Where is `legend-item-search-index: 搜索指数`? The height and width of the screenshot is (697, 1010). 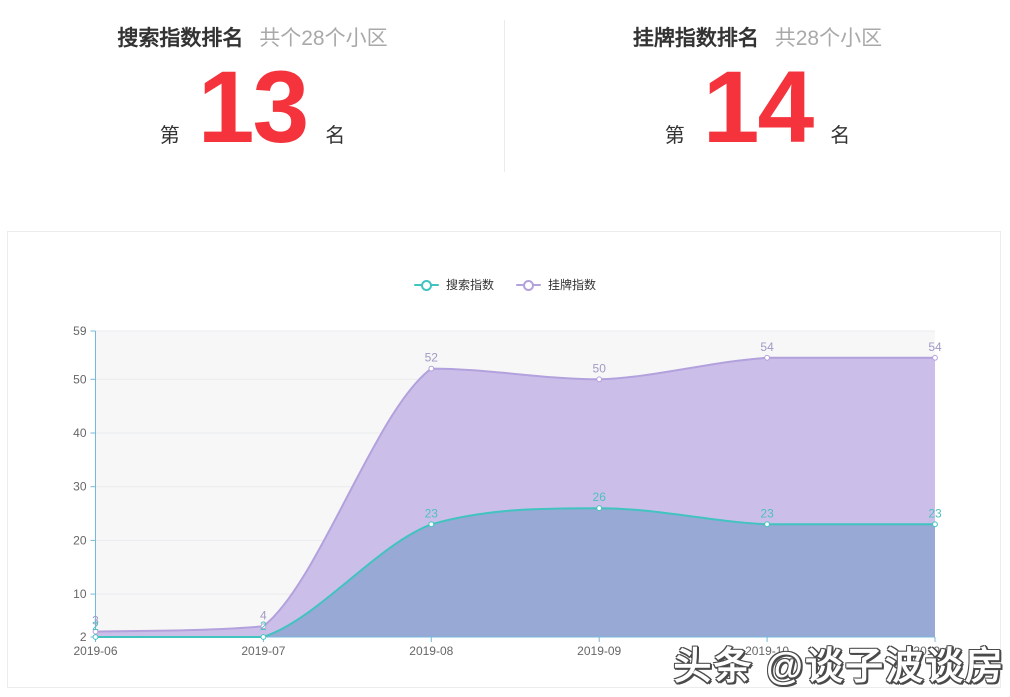 legend-item-search-index: 搜索指数 is located at coordinates (453, 284).